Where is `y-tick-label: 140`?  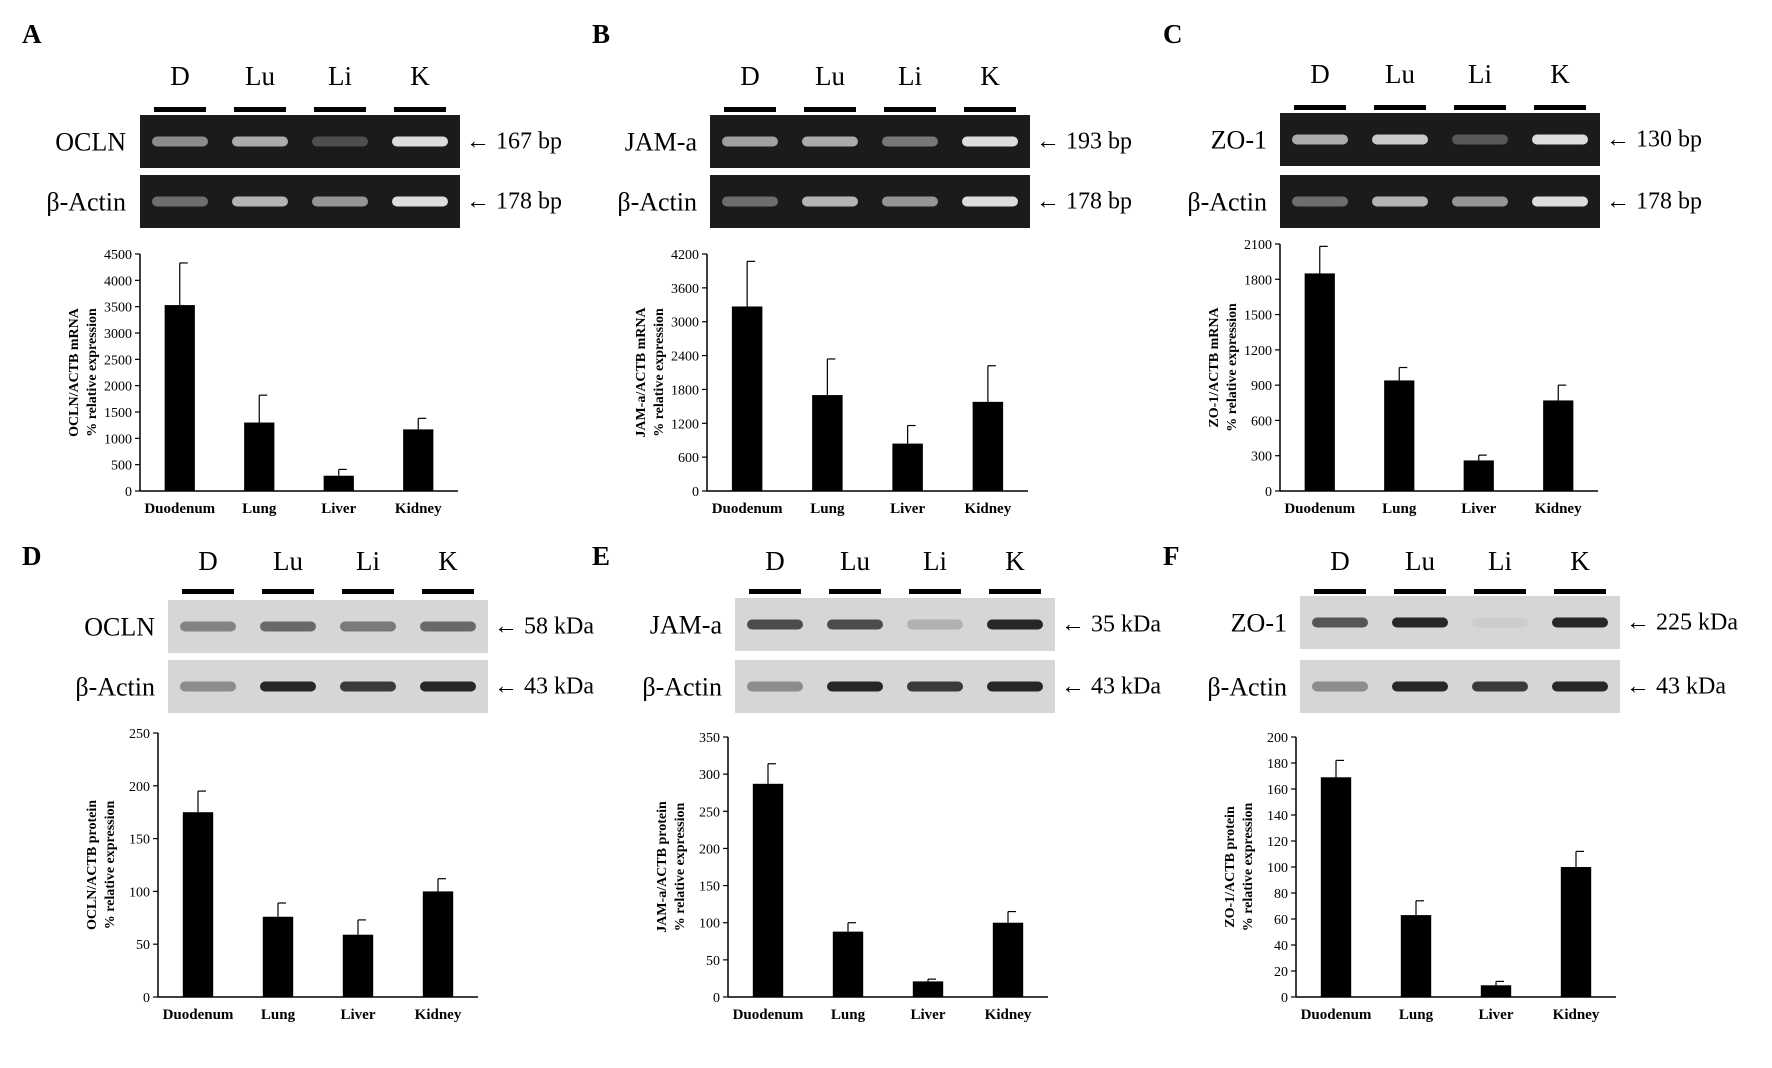
y-tick-label: 140 is located at coordinates (1277, 816).